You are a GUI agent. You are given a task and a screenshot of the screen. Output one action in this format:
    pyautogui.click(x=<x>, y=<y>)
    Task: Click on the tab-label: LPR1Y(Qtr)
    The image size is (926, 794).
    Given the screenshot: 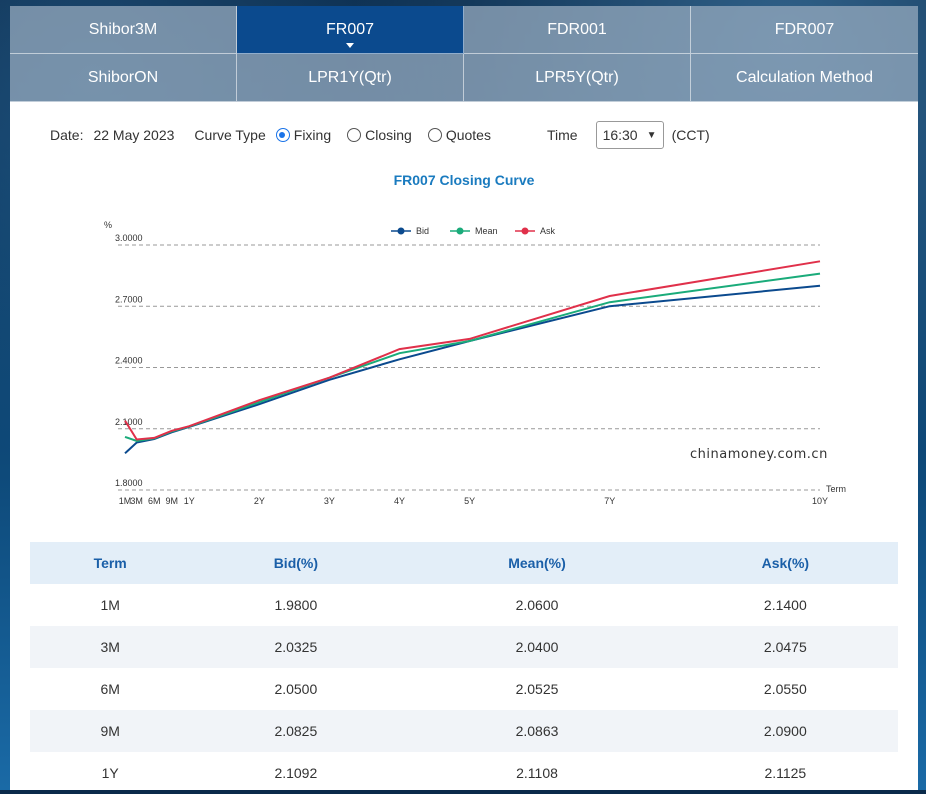 What is the action you would take?
    pyautogui.click(x=350, y=77)
    